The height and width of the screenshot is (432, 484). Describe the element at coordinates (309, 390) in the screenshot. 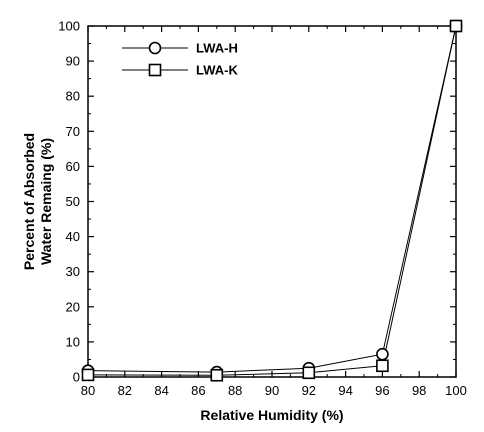

I see `x-tick-label: 92` at that location.